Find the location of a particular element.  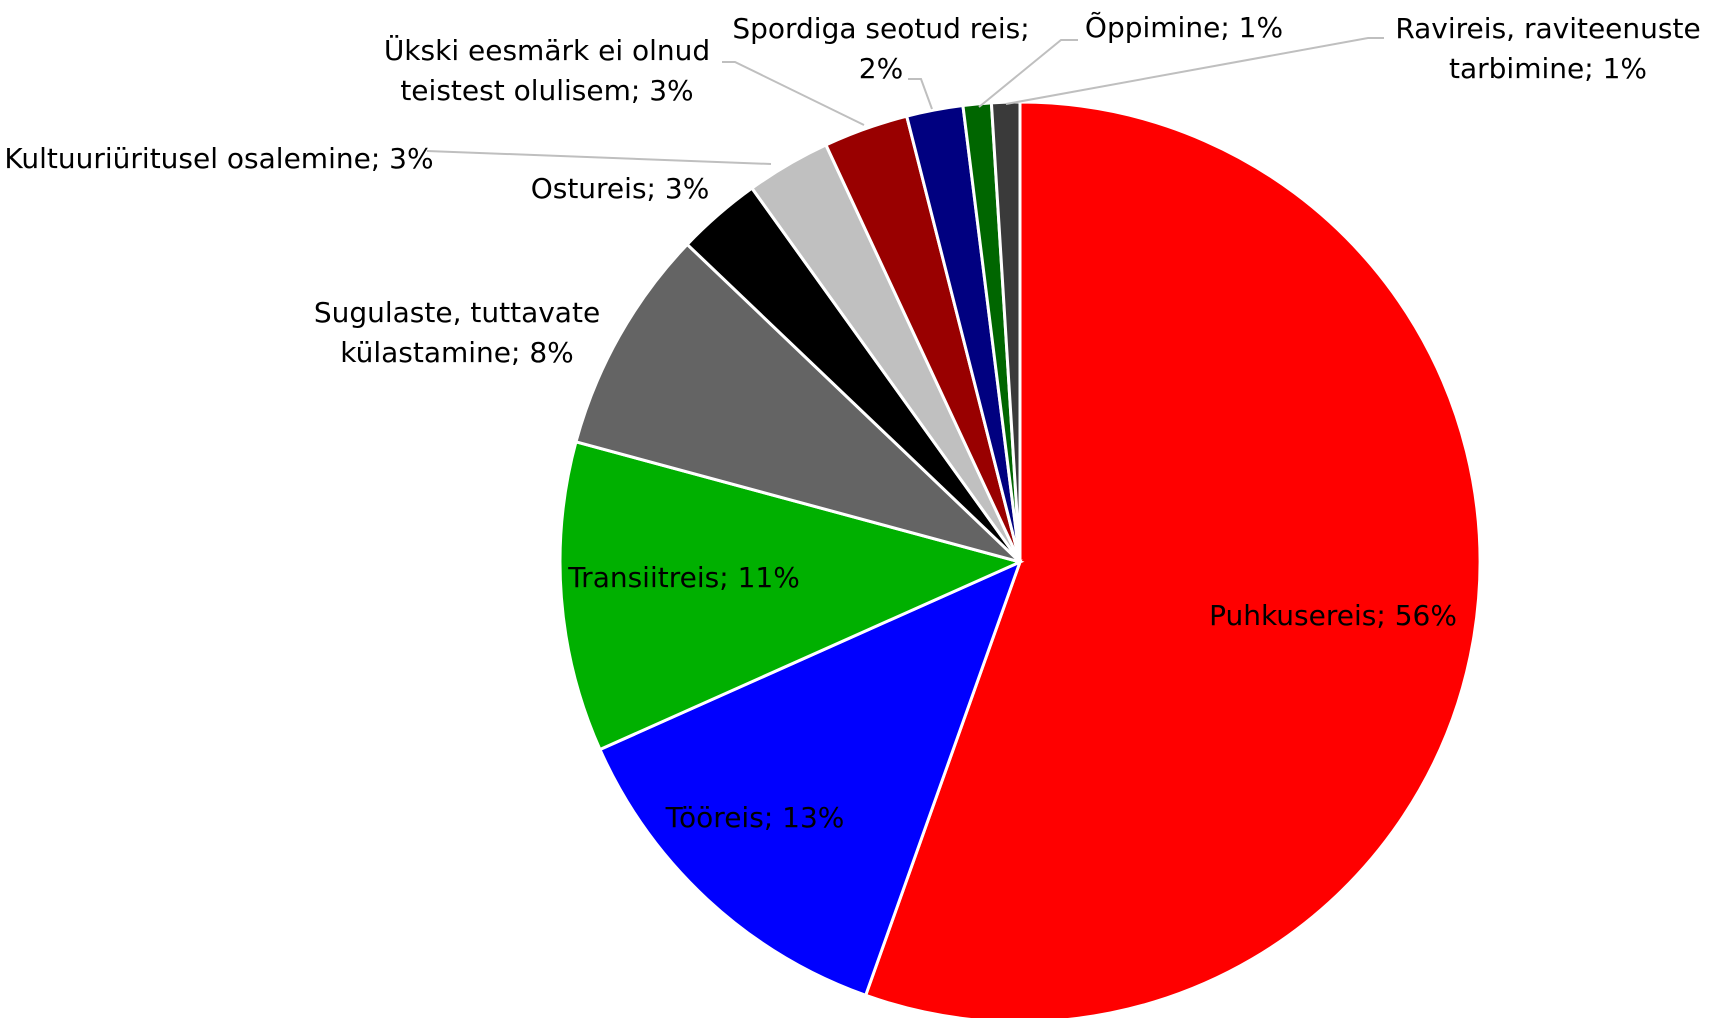

category-name: Tööreis is located at coordinates (714, 817).